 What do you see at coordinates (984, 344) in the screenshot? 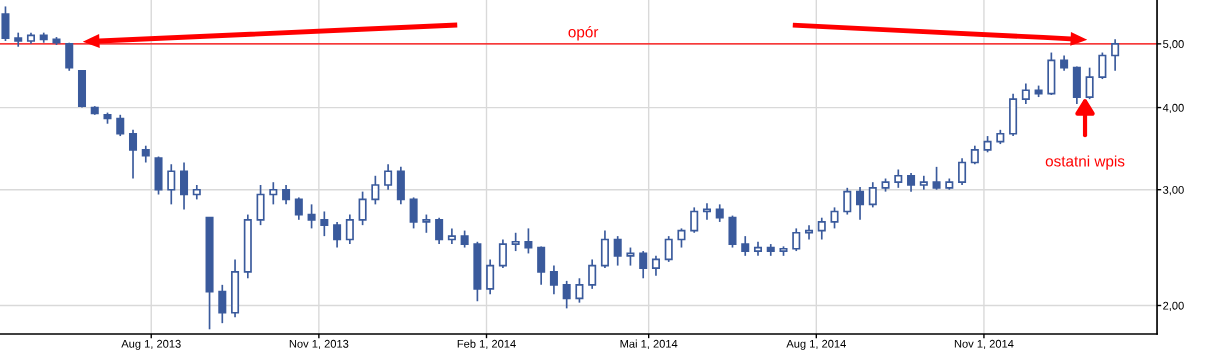
I see `x-tick-label: Nov 1, 2014` at bounding box center [984, 344].